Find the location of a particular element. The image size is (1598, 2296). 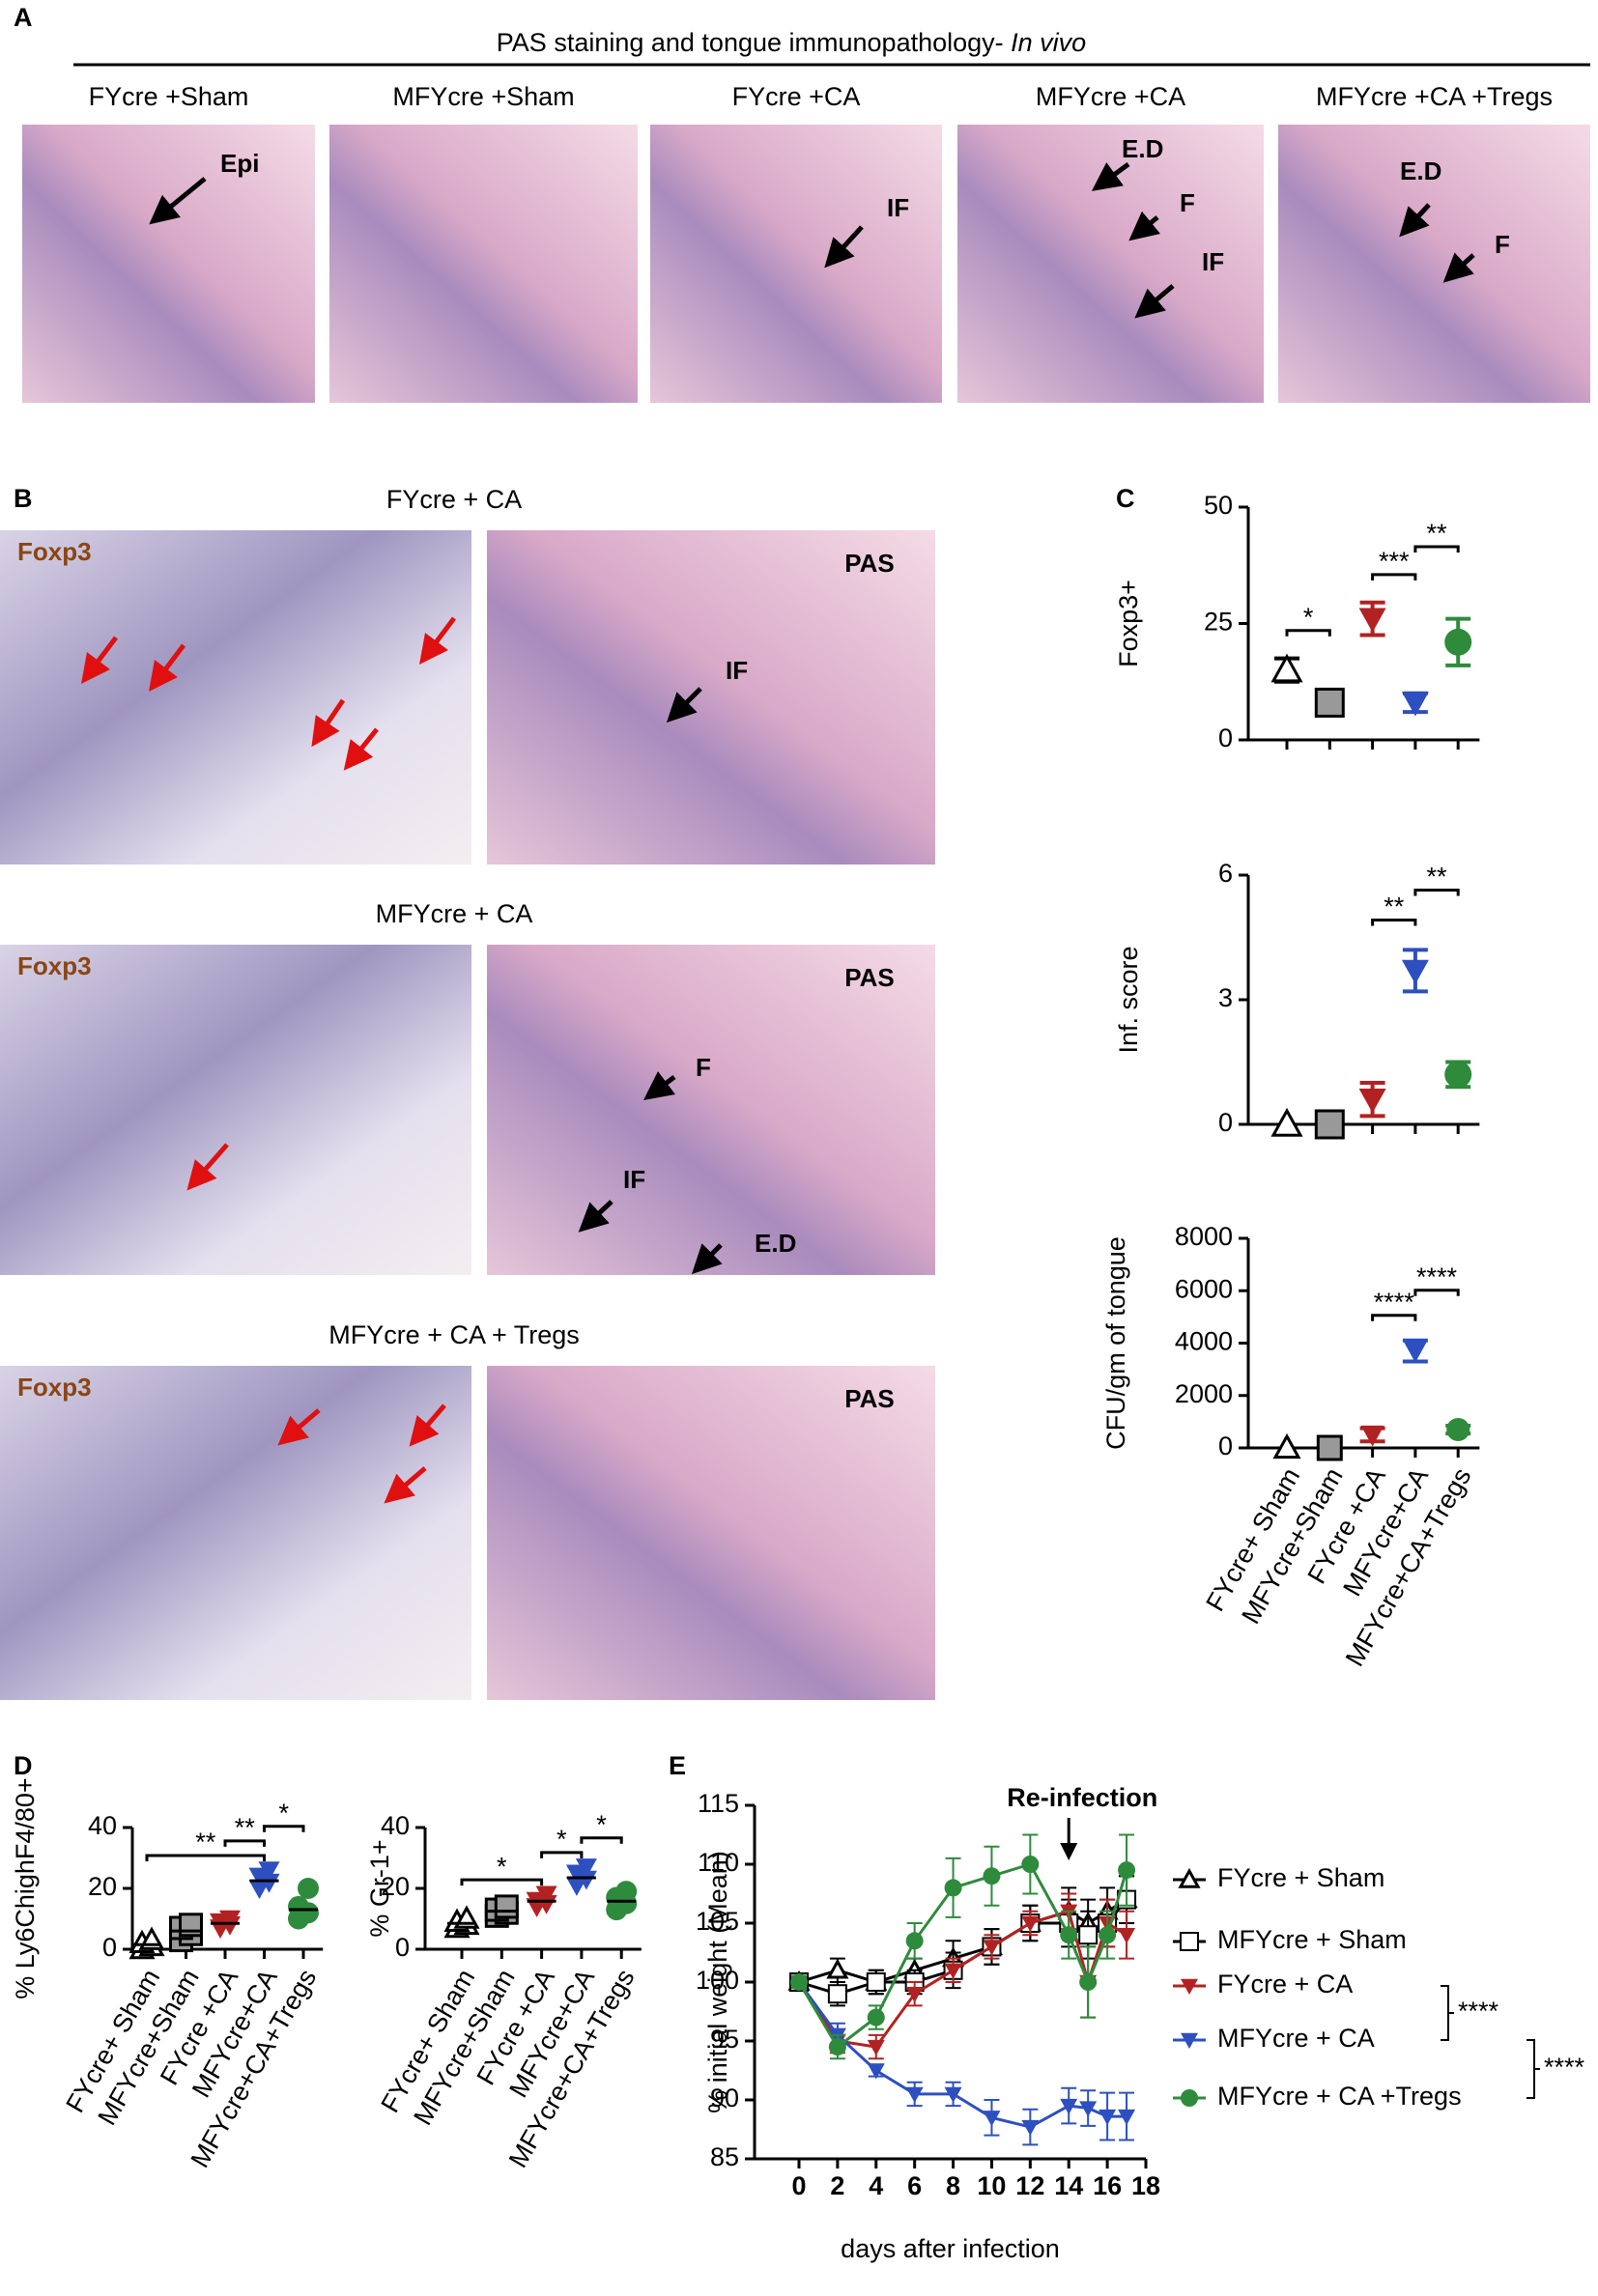

significance-label: **** is located at coordinates (1478, 2011).